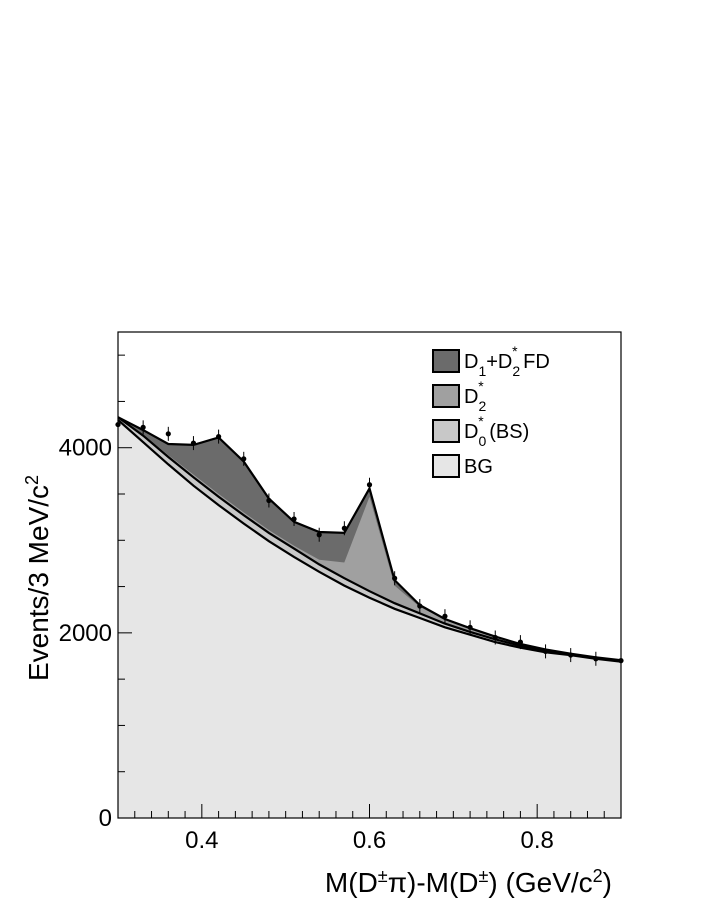  Describe the element at coordinates (446, 431) in the screenshot. I see `legend-swatch-d0` at that location.